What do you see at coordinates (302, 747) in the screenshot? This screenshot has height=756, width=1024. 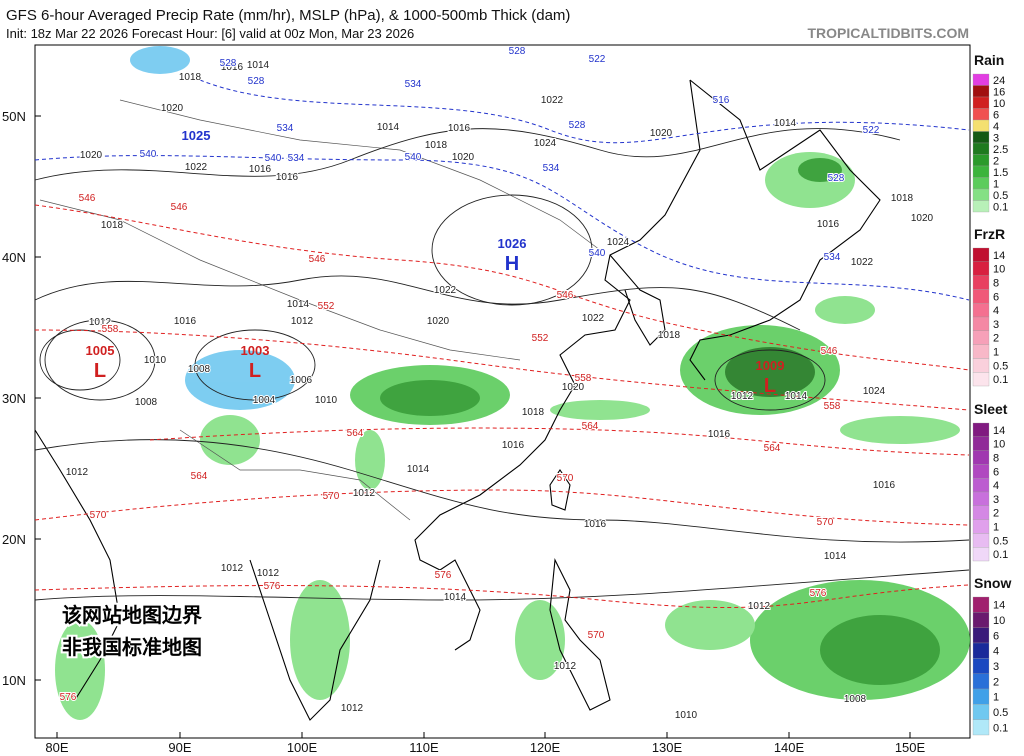 I see `lon-label: 100E` at bounding box center [302, 747].